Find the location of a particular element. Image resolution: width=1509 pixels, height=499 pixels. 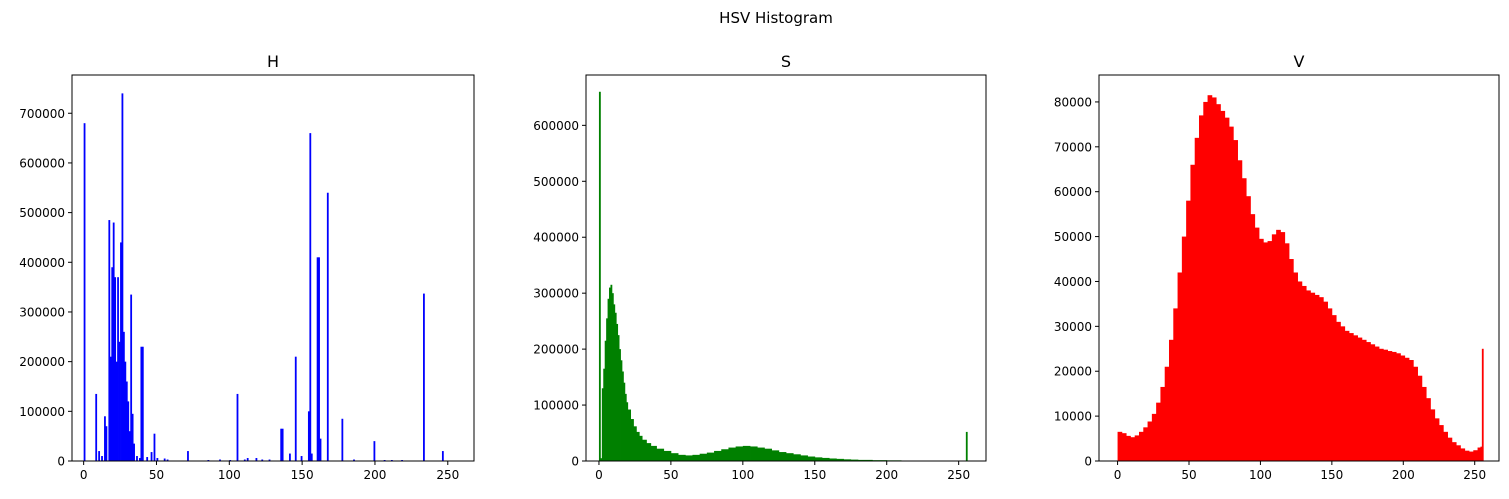

x-tick-label-h: 150 is located at coordinates (302, 475).